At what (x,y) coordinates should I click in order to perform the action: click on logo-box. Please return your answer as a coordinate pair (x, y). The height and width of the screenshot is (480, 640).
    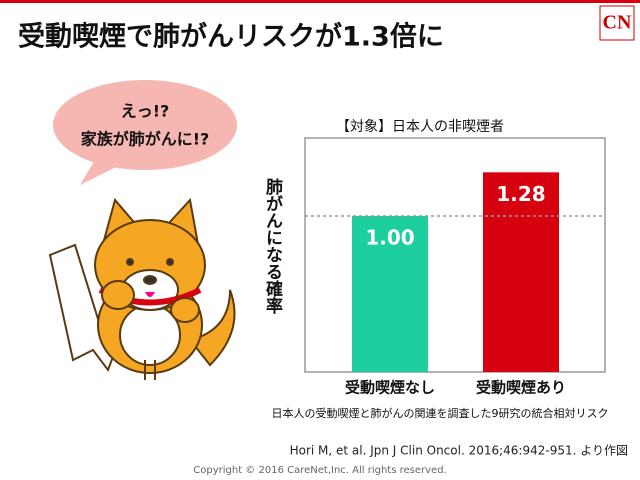
    Looking at the image, I should click on (617, 23).